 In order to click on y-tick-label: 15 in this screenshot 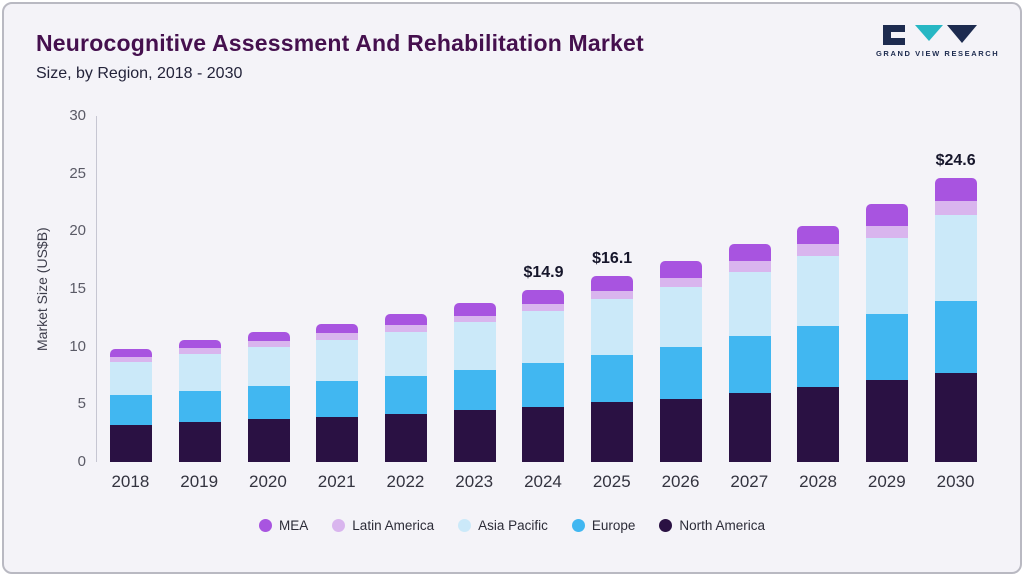, I will do `click(77, 288)`.